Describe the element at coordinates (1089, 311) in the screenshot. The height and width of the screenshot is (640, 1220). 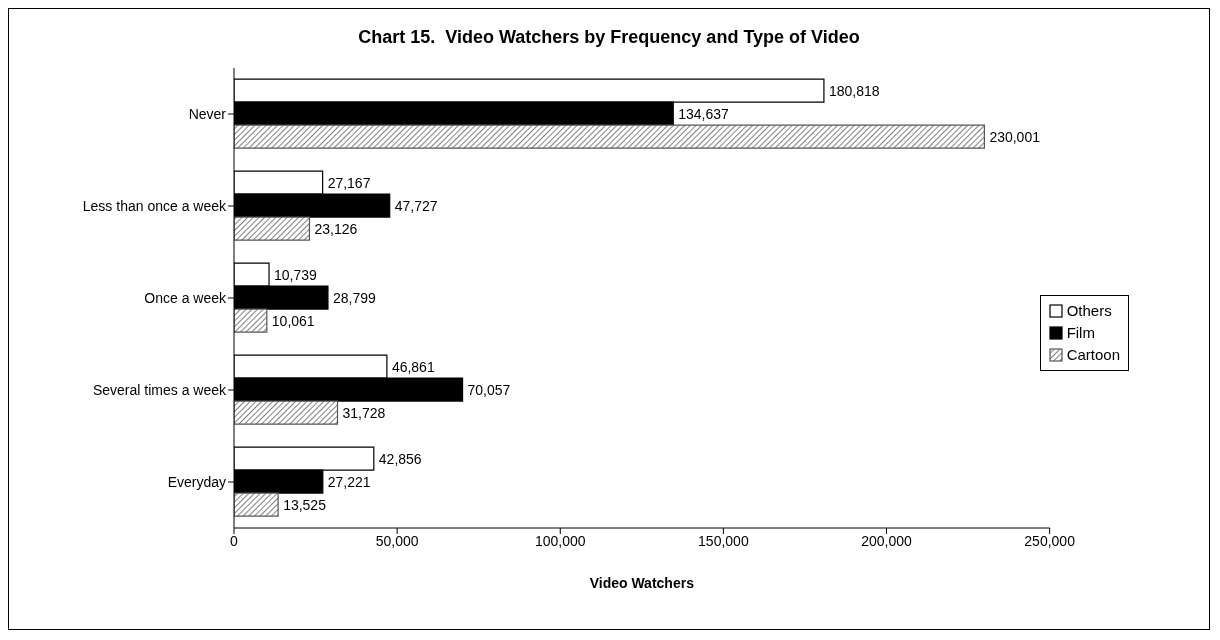
I see `legend-label: Others` at that location.